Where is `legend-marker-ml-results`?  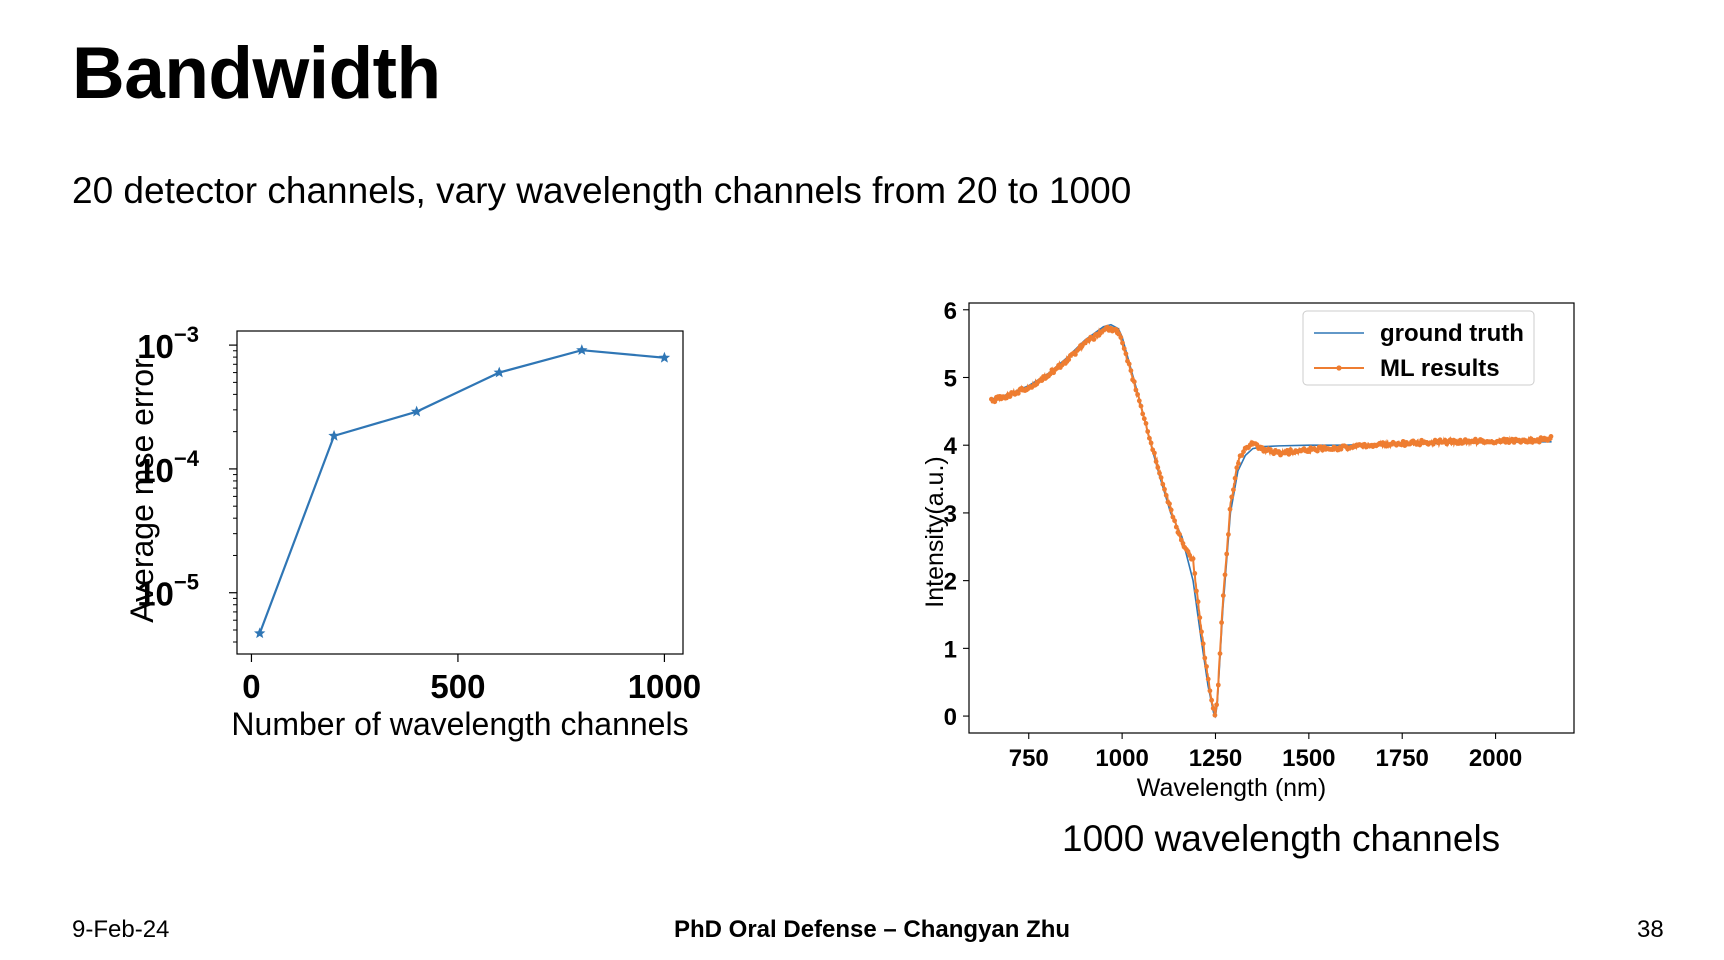
legend-marker-ml-results is located at coordinates (1339, 368).